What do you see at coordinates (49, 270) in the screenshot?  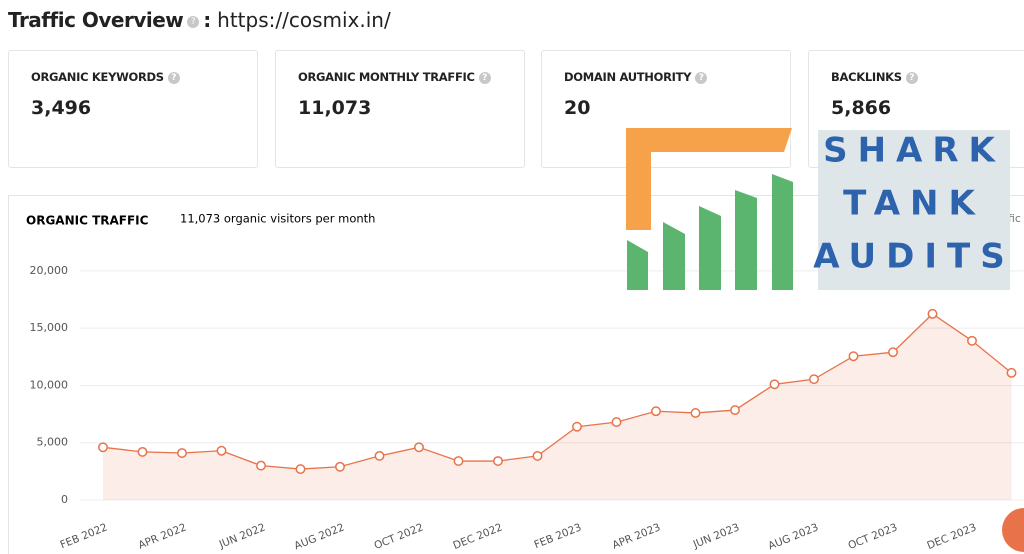 I see `y-tick-label: 20,000` at bounding box center [49, 270].